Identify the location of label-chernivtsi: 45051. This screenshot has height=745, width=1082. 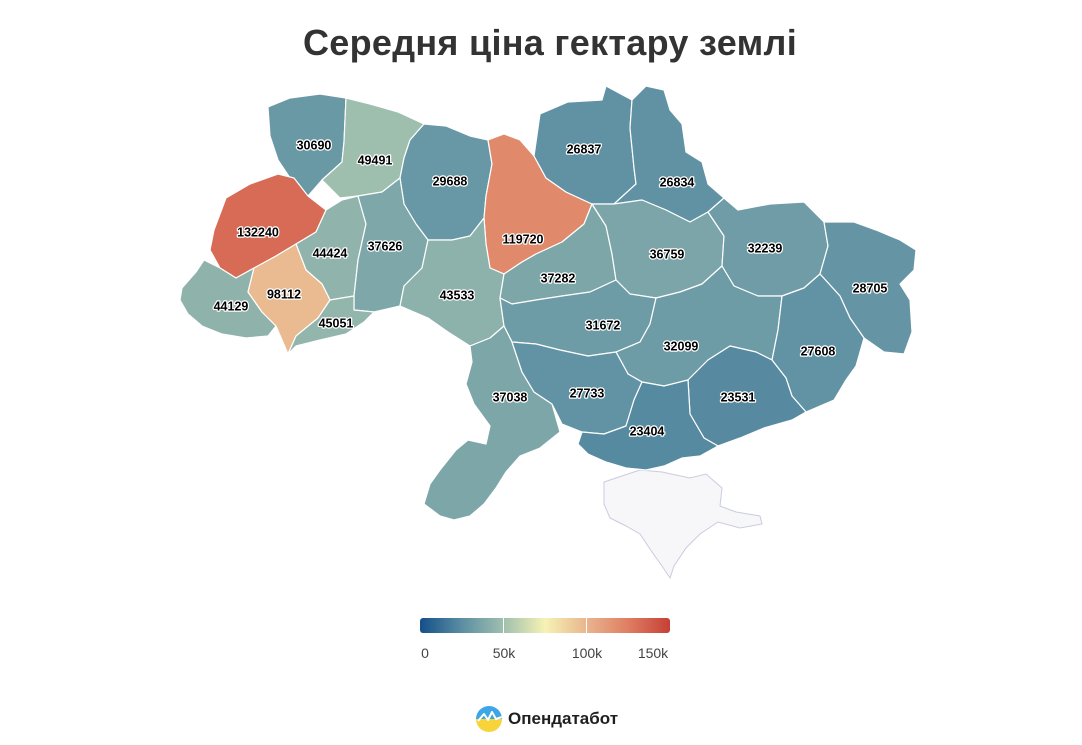
(336, 323).